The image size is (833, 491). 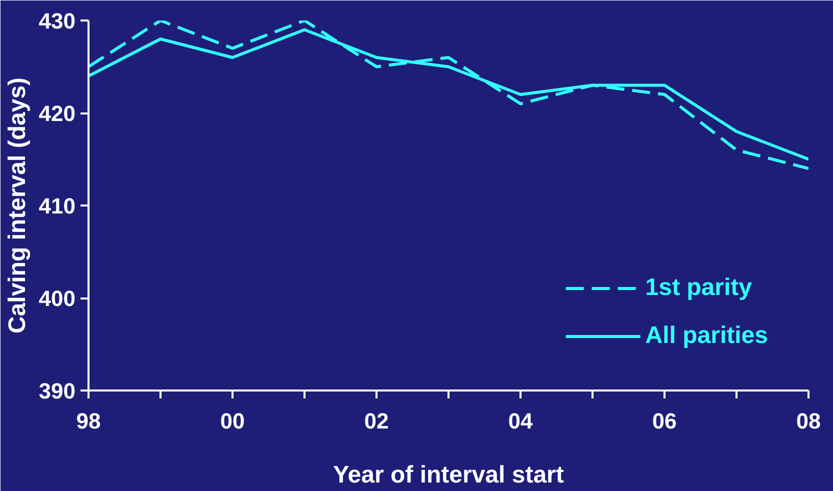 I want to click on y-tick-label: 390, so click(x=57, y=391).